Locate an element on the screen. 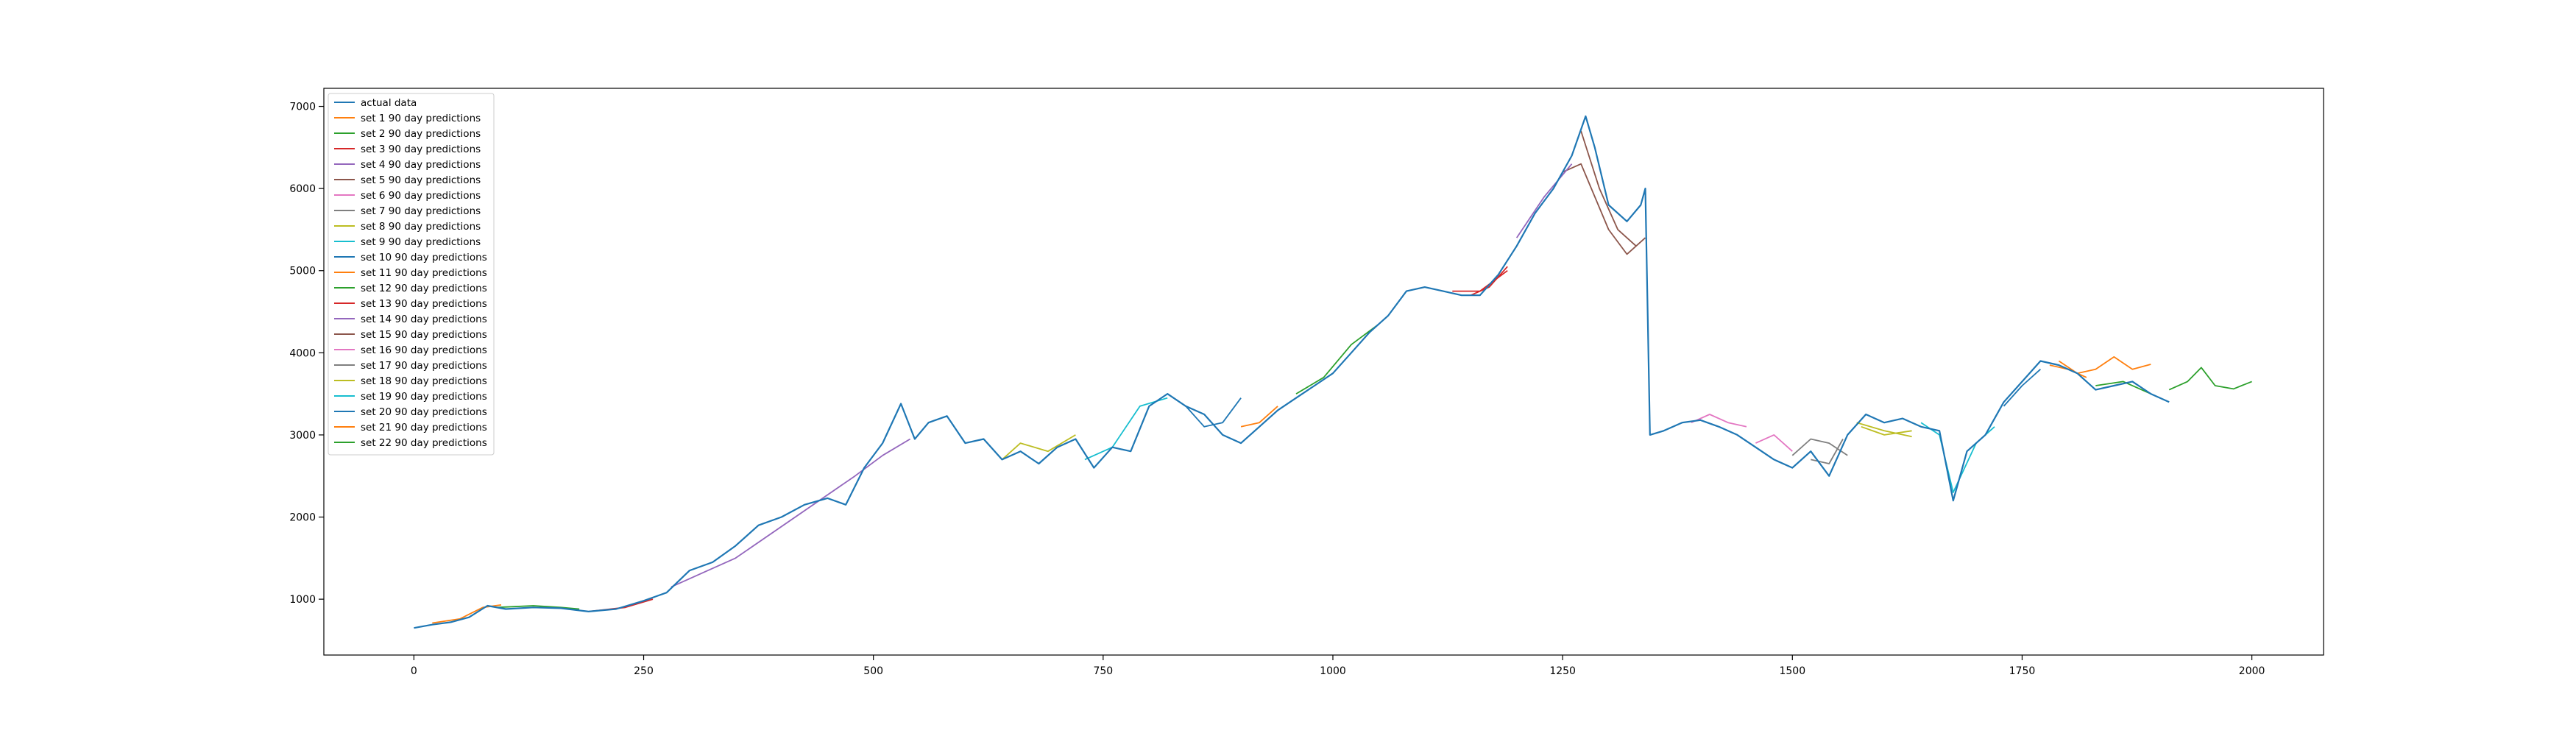  y-tick-label: 6000 is located at coordinates (302, 189).